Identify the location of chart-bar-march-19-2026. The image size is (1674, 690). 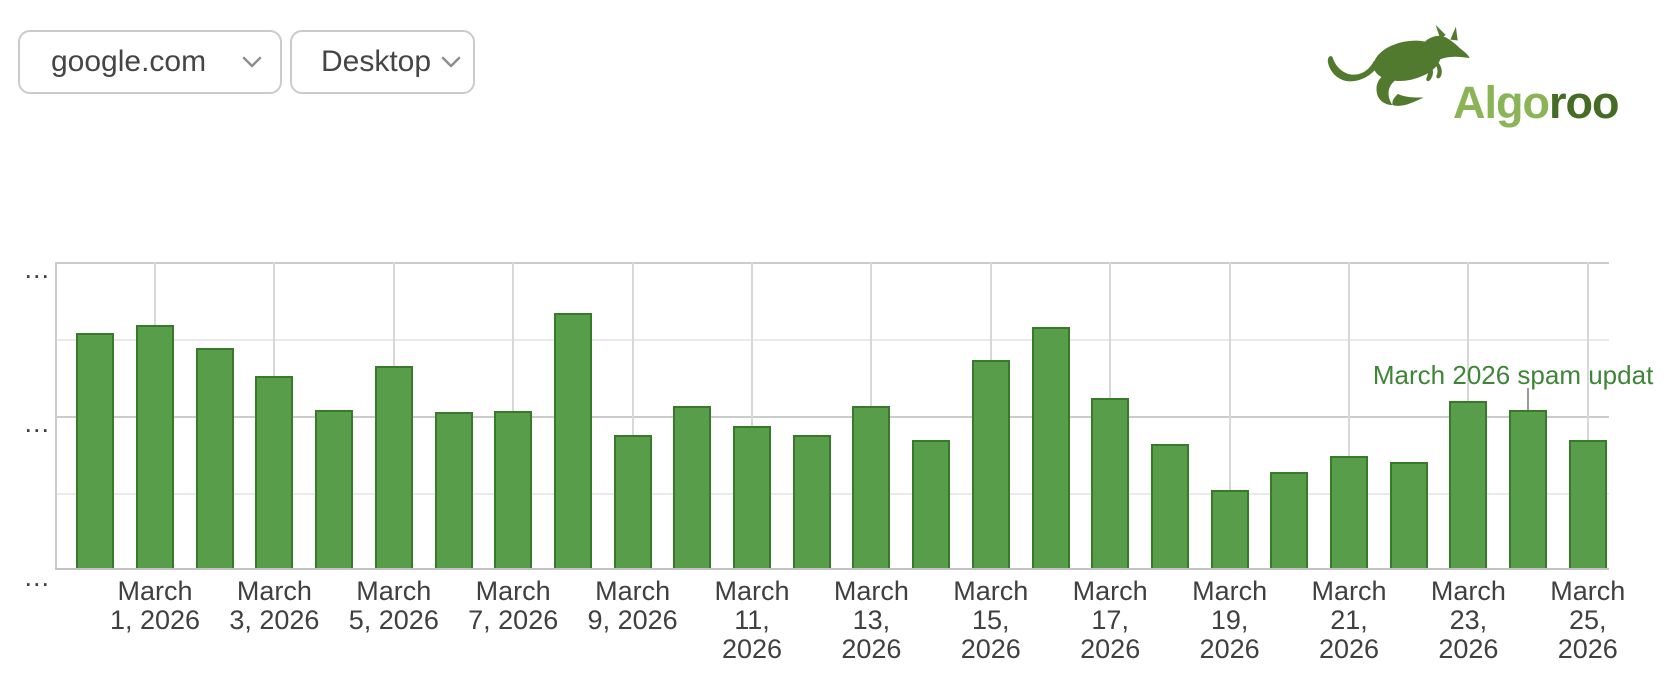
(1229, 529).